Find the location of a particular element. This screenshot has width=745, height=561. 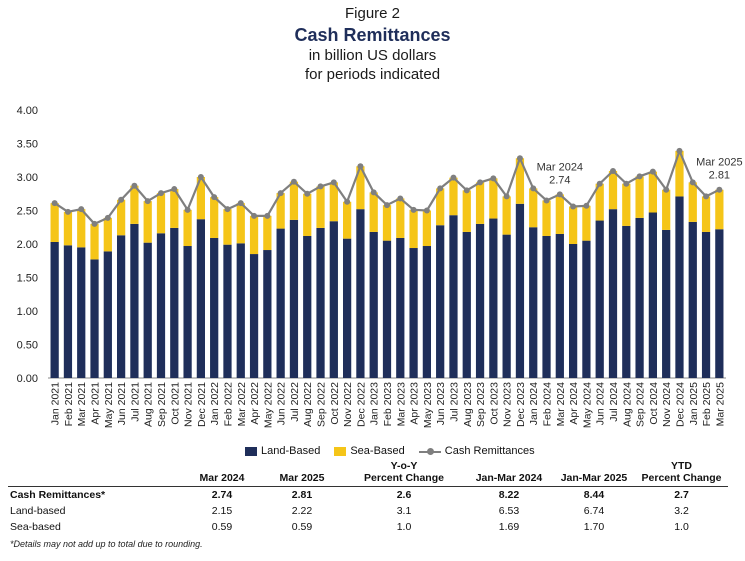

table-row: Sea-based 0.59 0.59 1.0 1.69 1.70 1.0 is located at coordinates (368, 527).